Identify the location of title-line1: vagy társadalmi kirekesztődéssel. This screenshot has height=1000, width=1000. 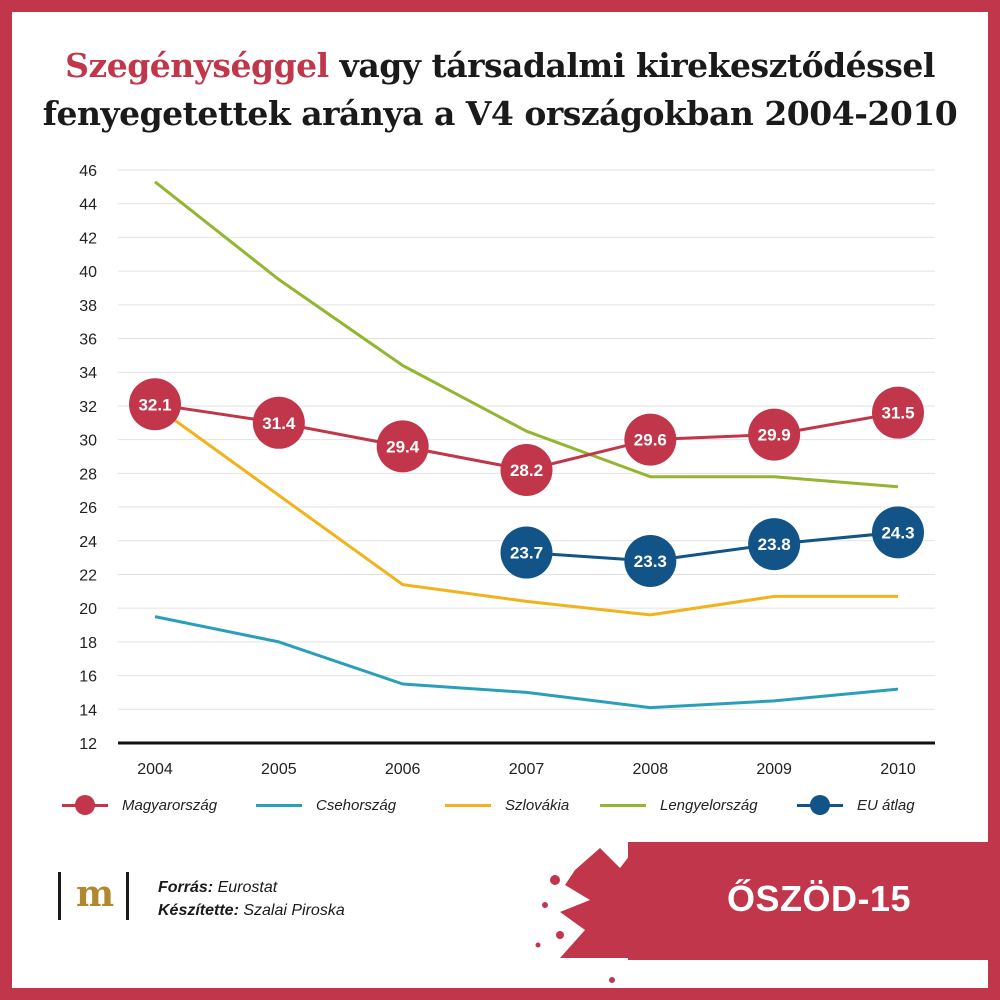
(632, 65).